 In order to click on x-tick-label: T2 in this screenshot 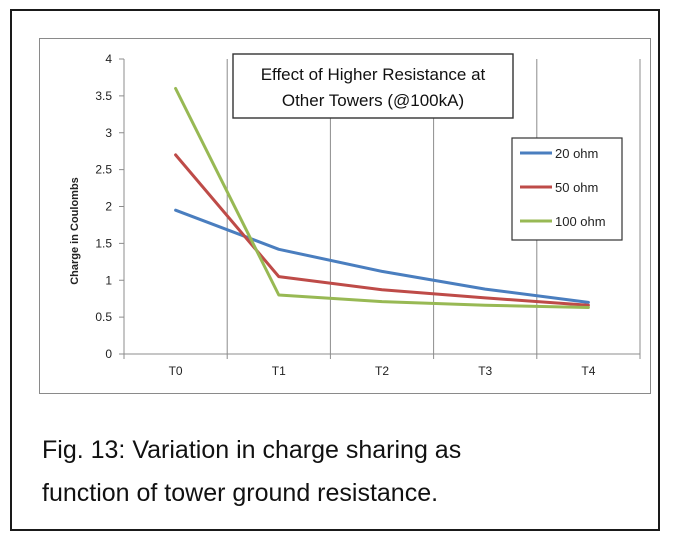, I will do `click(382, 371)`.